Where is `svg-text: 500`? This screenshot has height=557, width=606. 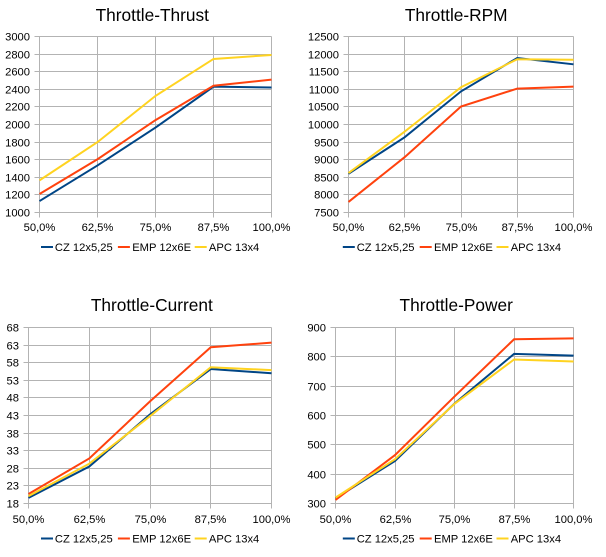
svg-text: 500 is located at coordinates (316, 445).